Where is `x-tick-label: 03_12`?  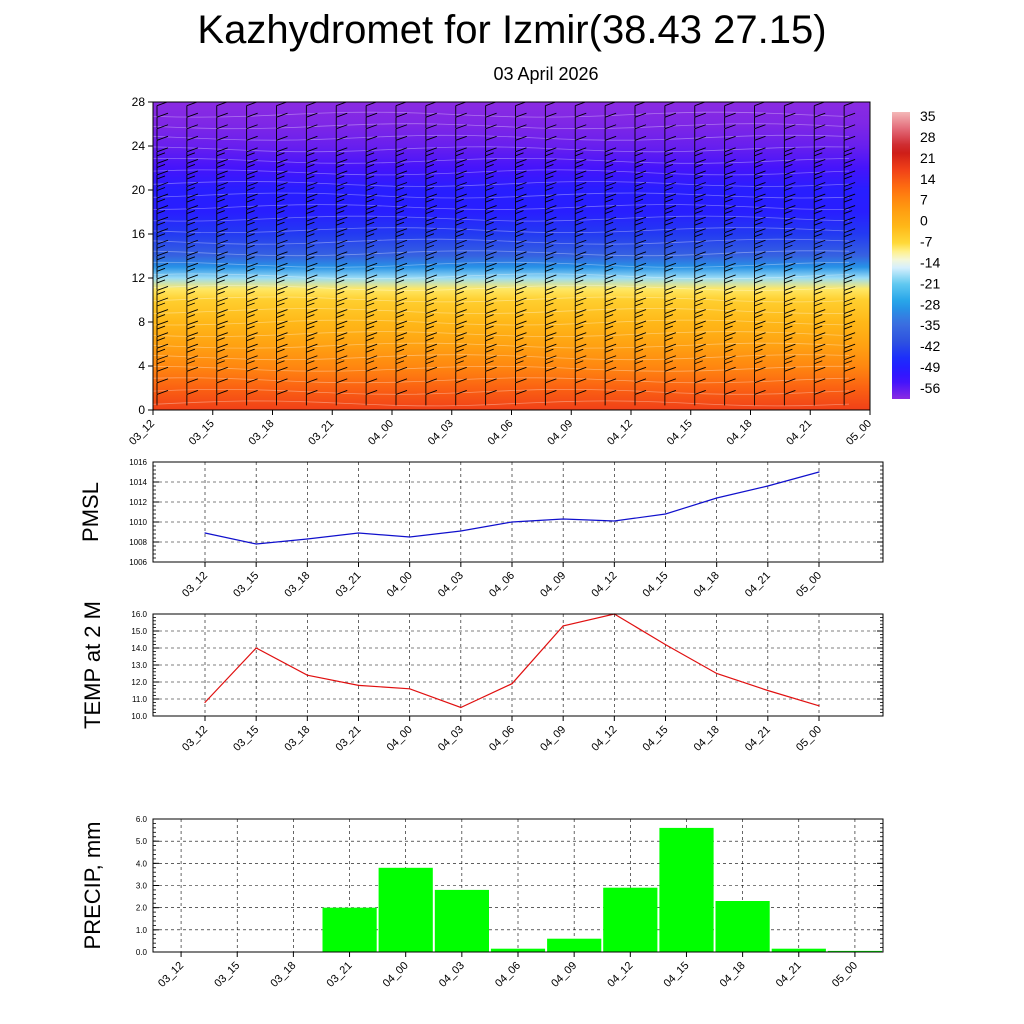
x-tick-label: 03_12 is located at coordinates (195, 585).